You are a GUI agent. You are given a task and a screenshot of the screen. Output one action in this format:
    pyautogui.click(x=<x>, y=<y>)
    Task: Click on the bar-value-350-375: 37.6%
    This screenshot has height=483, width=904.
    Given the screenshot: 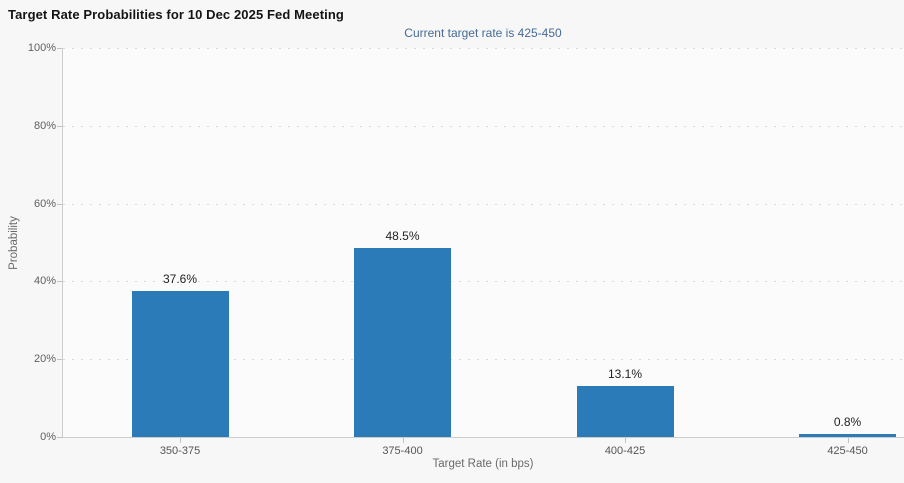 What is the action you would take?
    pyautogui.click(x=180, y=278)
    